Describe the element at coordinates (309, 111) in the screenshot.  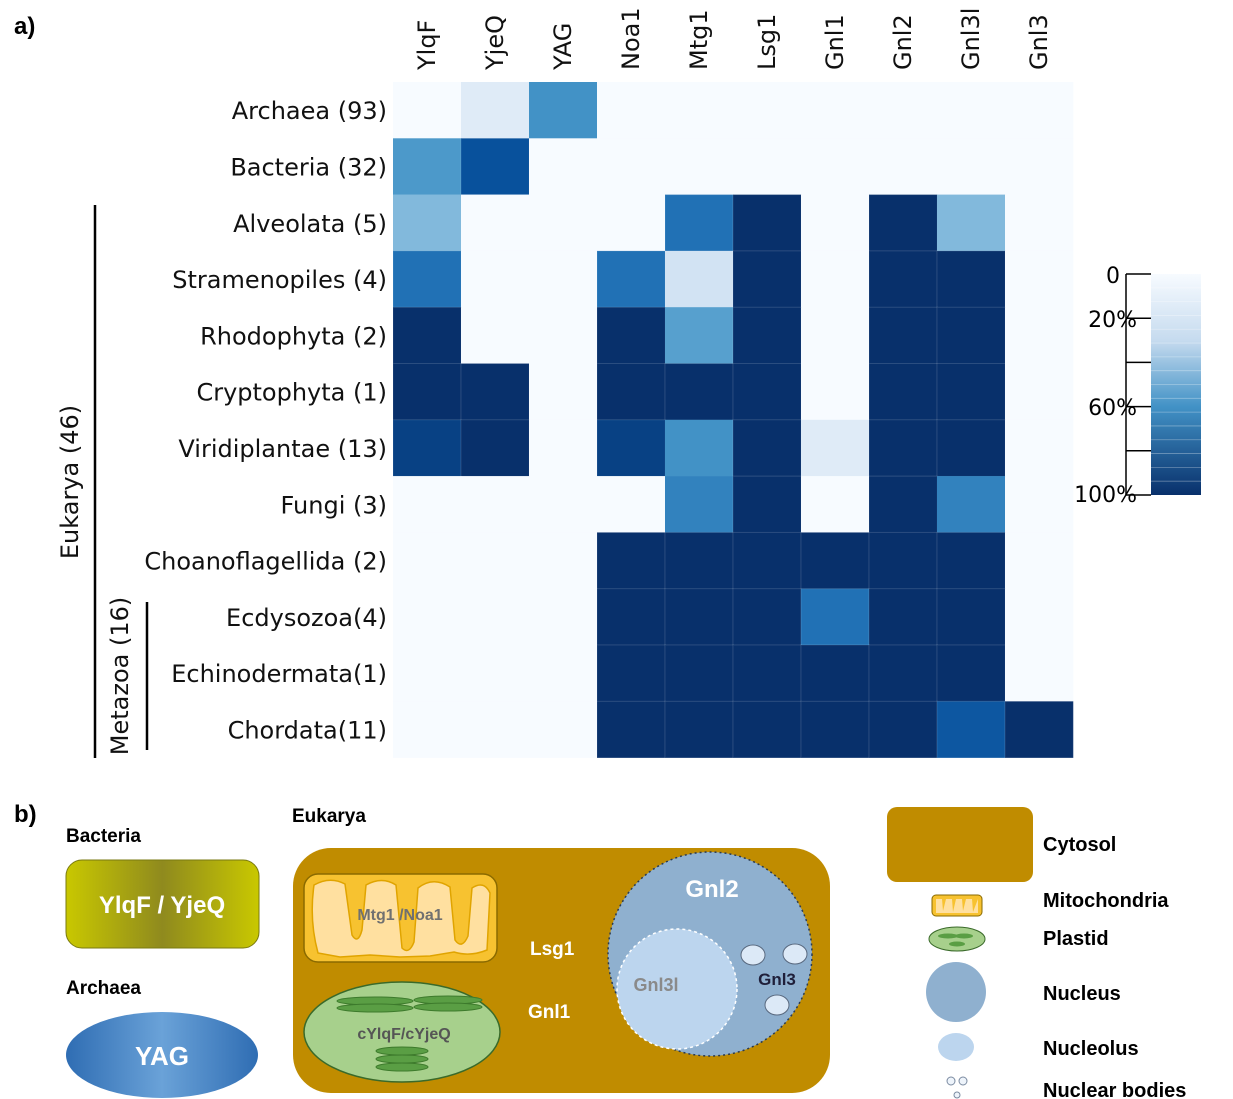
I see `row-label: Archaea (93)` at that location.